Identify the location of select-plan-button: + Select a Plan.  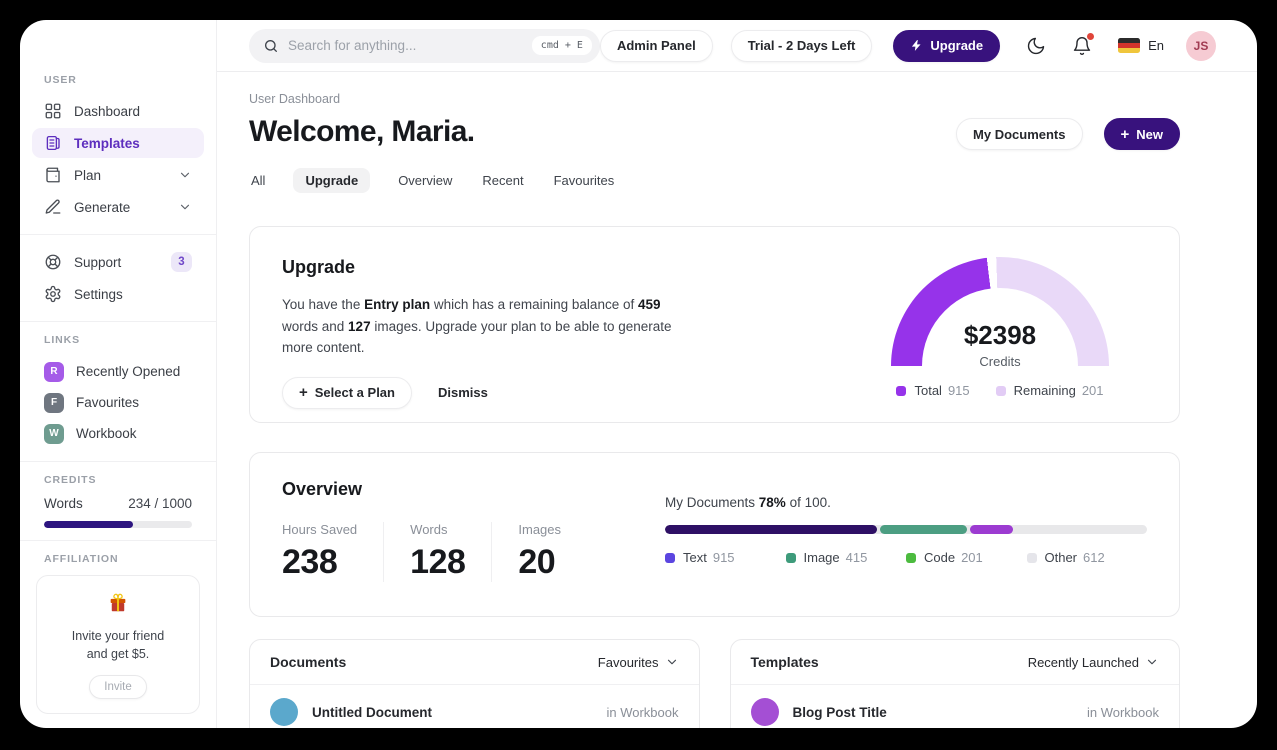
(347, 392).